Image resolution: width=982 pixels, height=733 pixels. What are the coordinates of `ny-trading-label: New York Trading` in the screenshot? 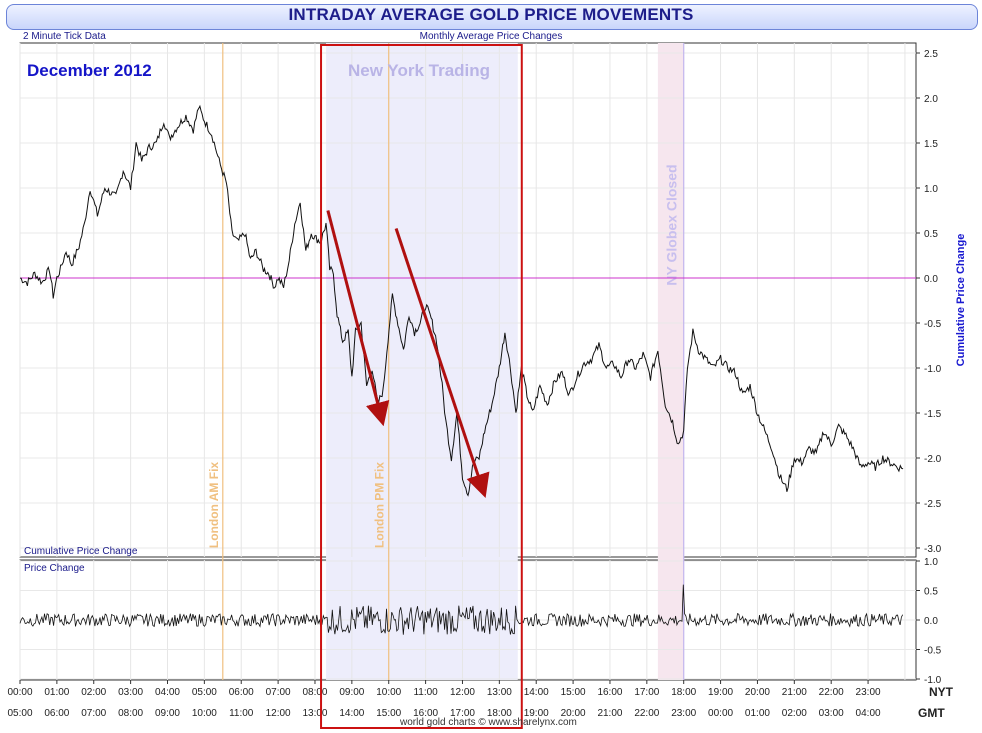 It's located at (419, 70).